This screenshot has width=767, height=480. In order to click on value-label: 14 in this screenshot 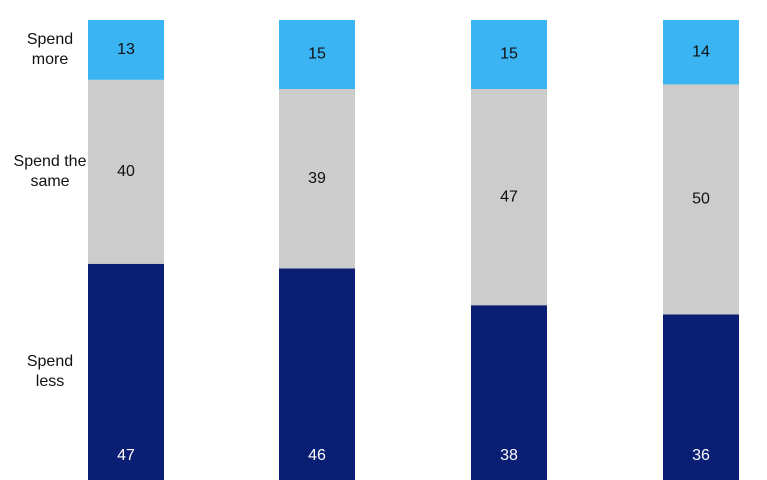, I will do `click(701, 51)`.